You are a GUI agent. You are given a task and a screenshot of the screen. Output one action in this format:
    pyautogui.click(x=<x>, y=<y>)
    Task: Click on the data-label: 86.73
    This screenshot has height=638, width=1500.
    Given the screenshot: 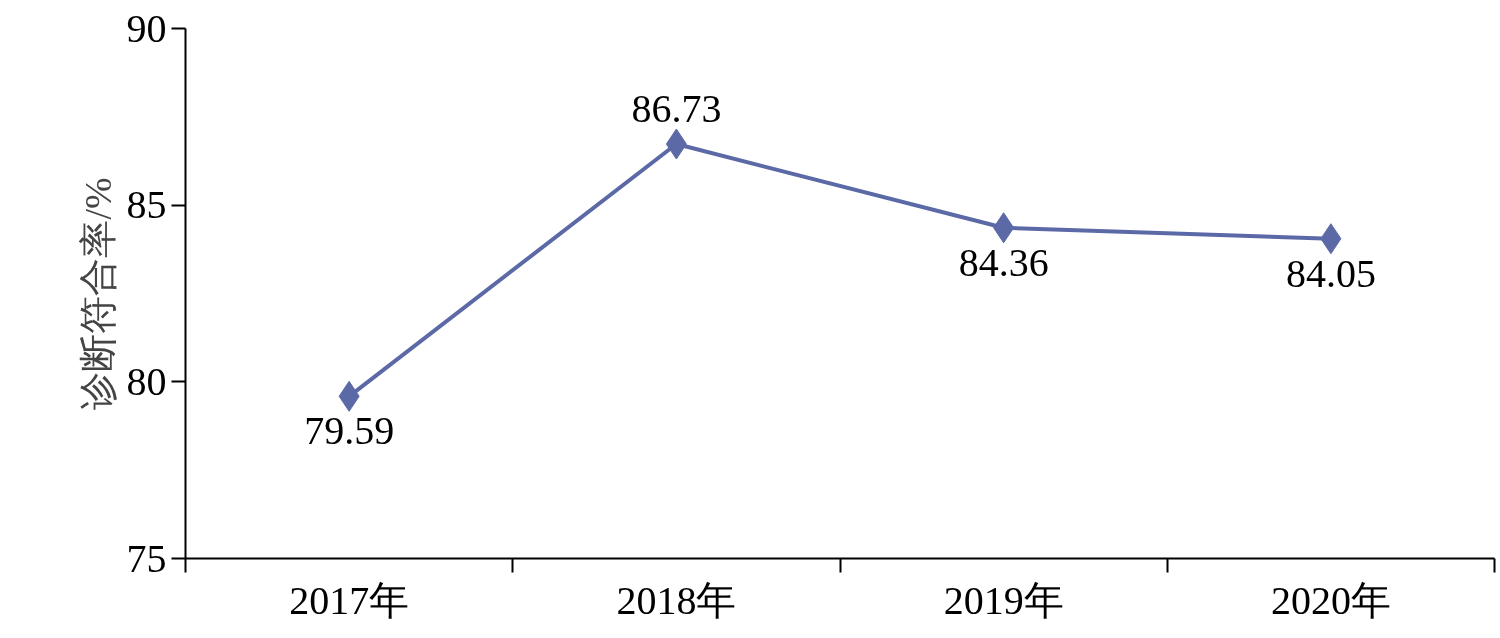 What is the action you would take?
    pyautogui.click(x=676, y=109)
    